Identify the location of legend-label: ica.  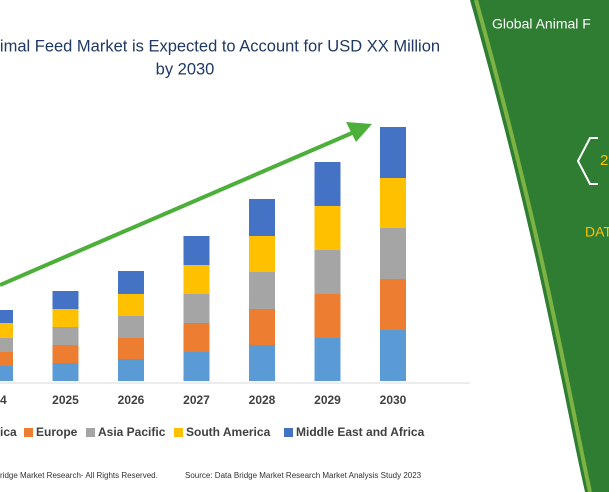
(8, 432).